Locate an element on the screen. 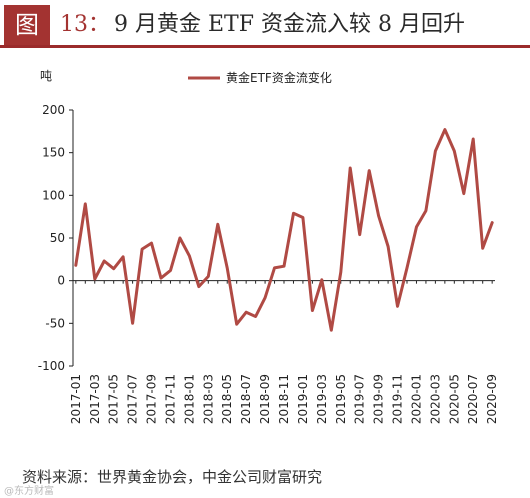 This screenshot has width=530, height=498. x-tick-label: 2017-03 is located at coordinates (95, 399).